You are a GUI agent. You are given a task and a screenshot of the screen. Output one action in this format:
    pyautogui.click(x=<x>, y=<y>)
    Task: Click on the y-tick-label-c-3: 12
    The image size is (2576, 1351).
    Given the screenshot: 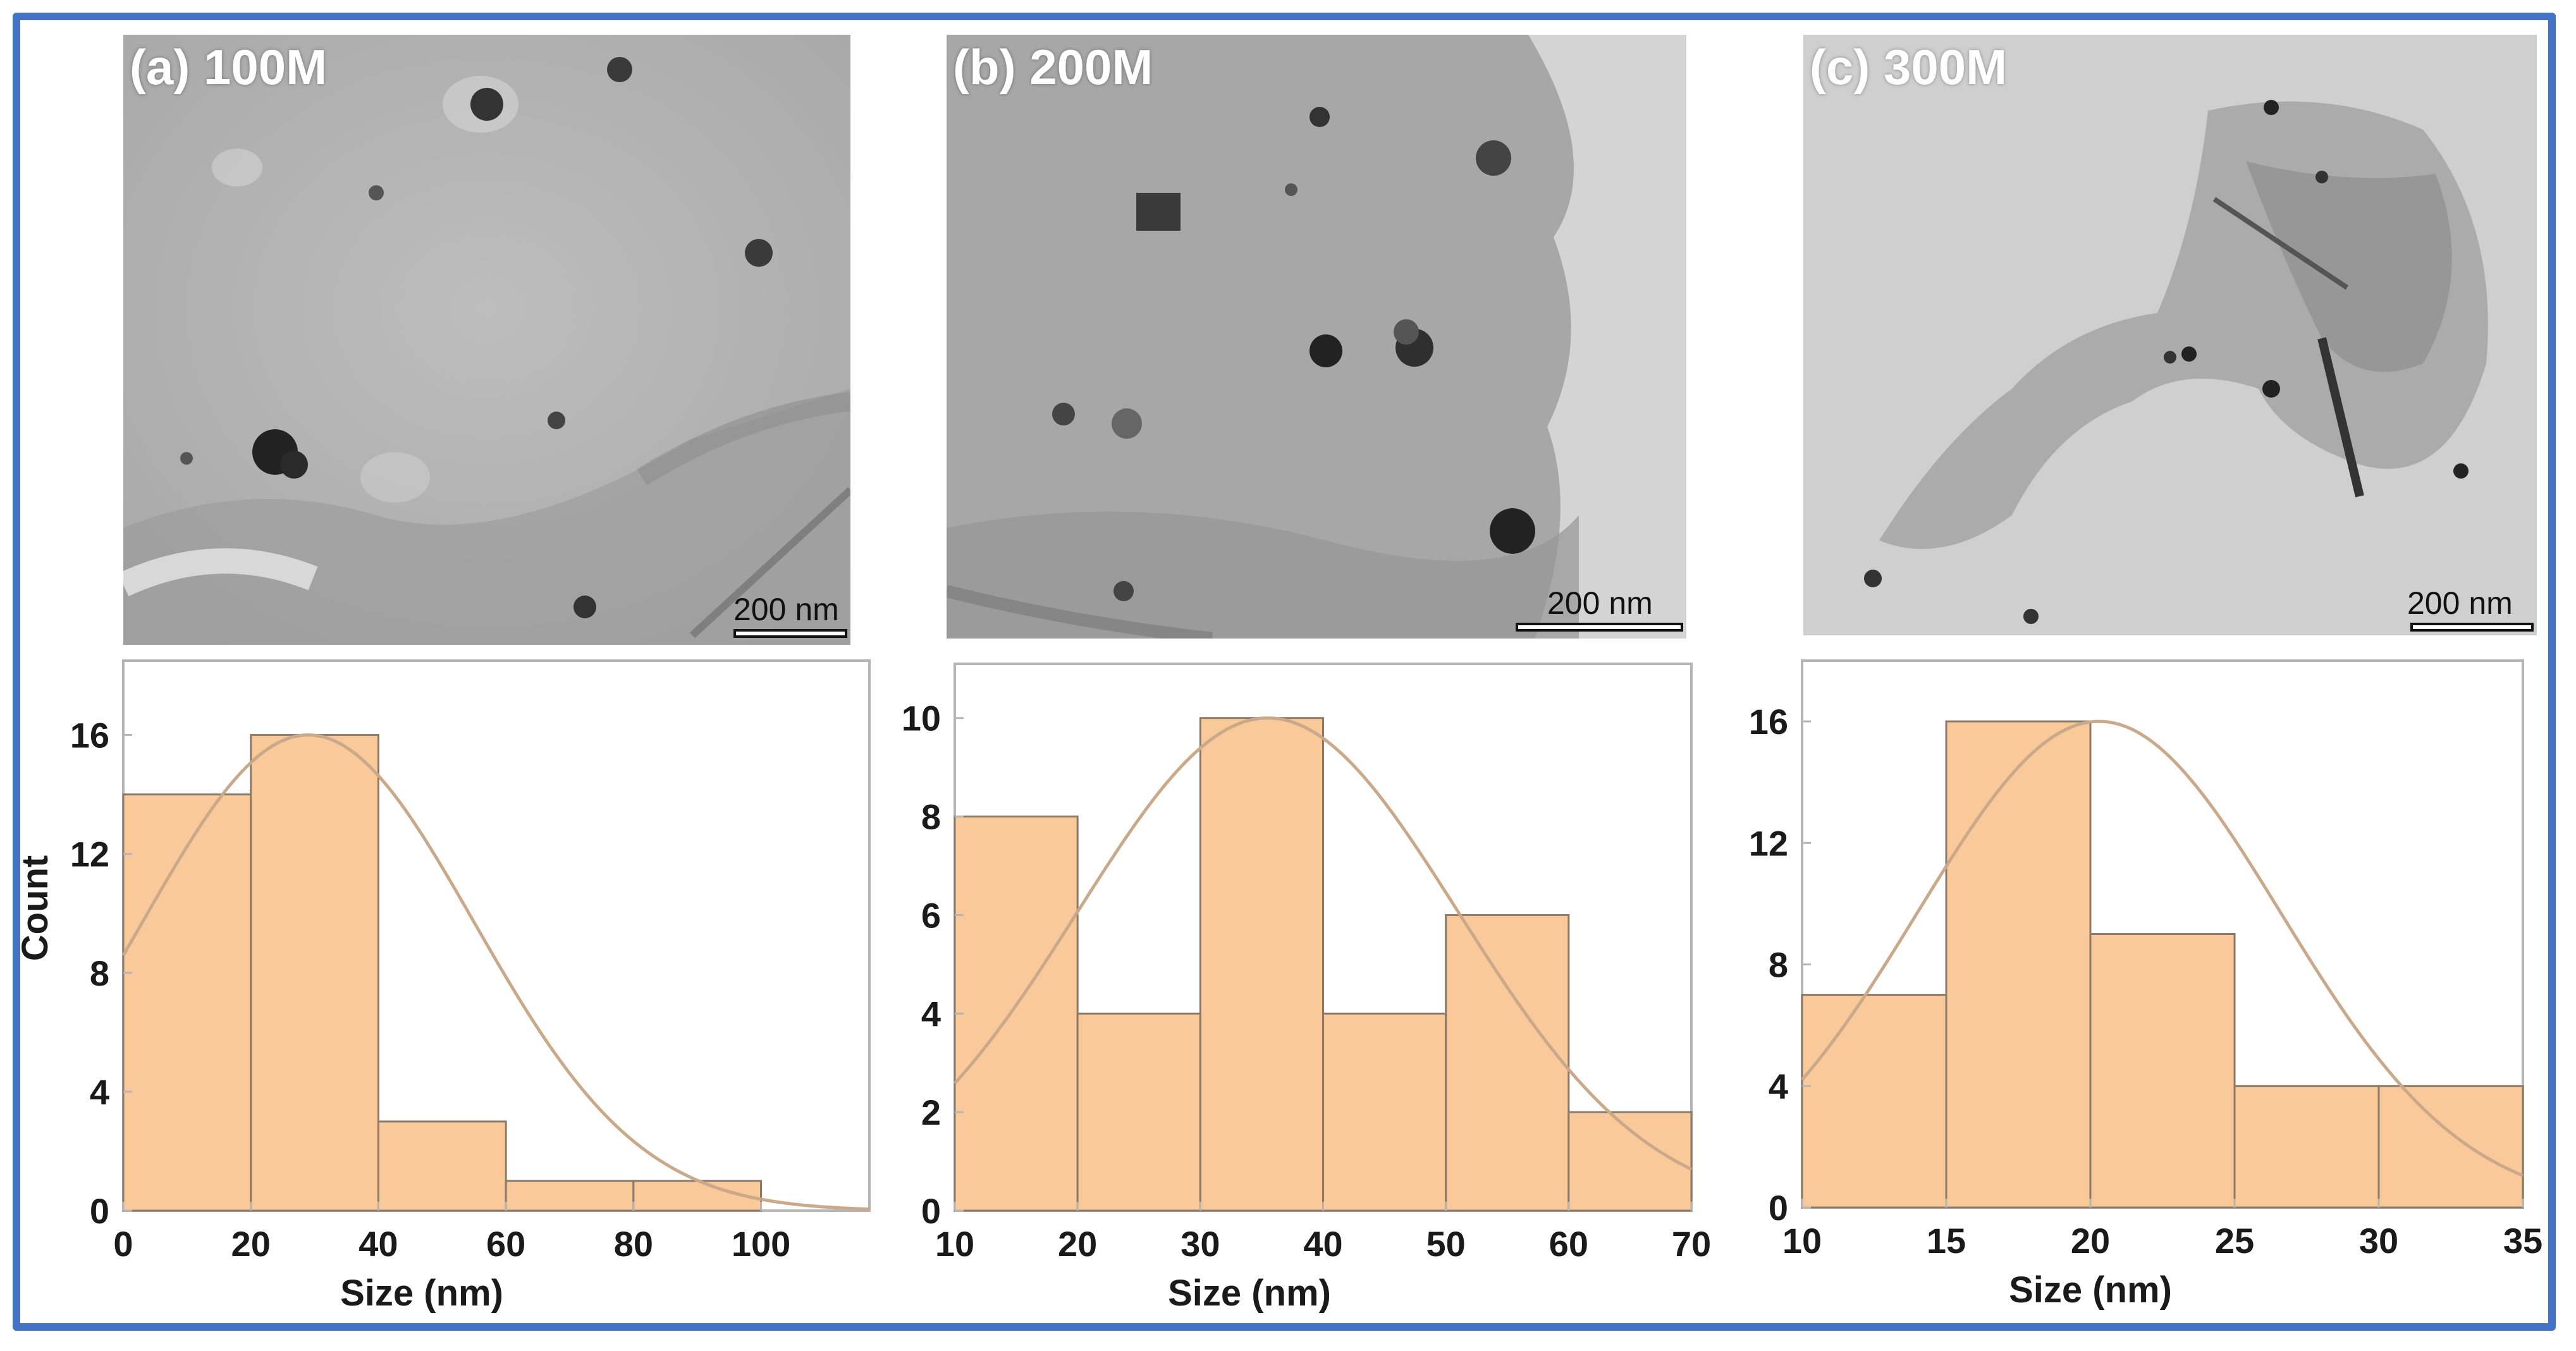 What is the action you would take?
    pyautogui.click(x=1768, y=843)
    